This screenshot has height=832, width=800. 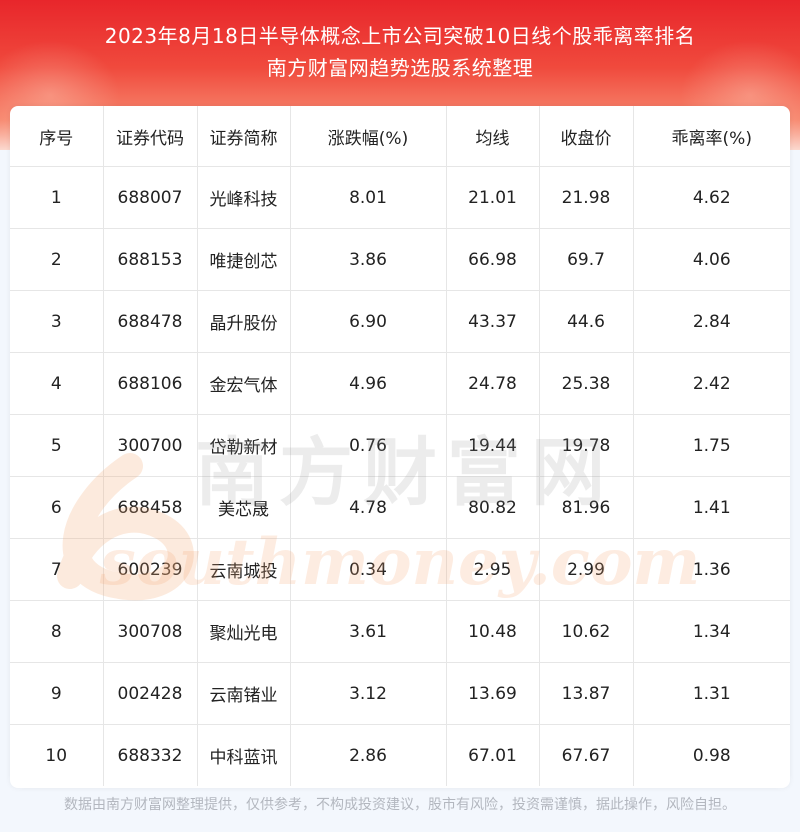 I want to click on cell-rank: 5, so click(x=57, y=445).